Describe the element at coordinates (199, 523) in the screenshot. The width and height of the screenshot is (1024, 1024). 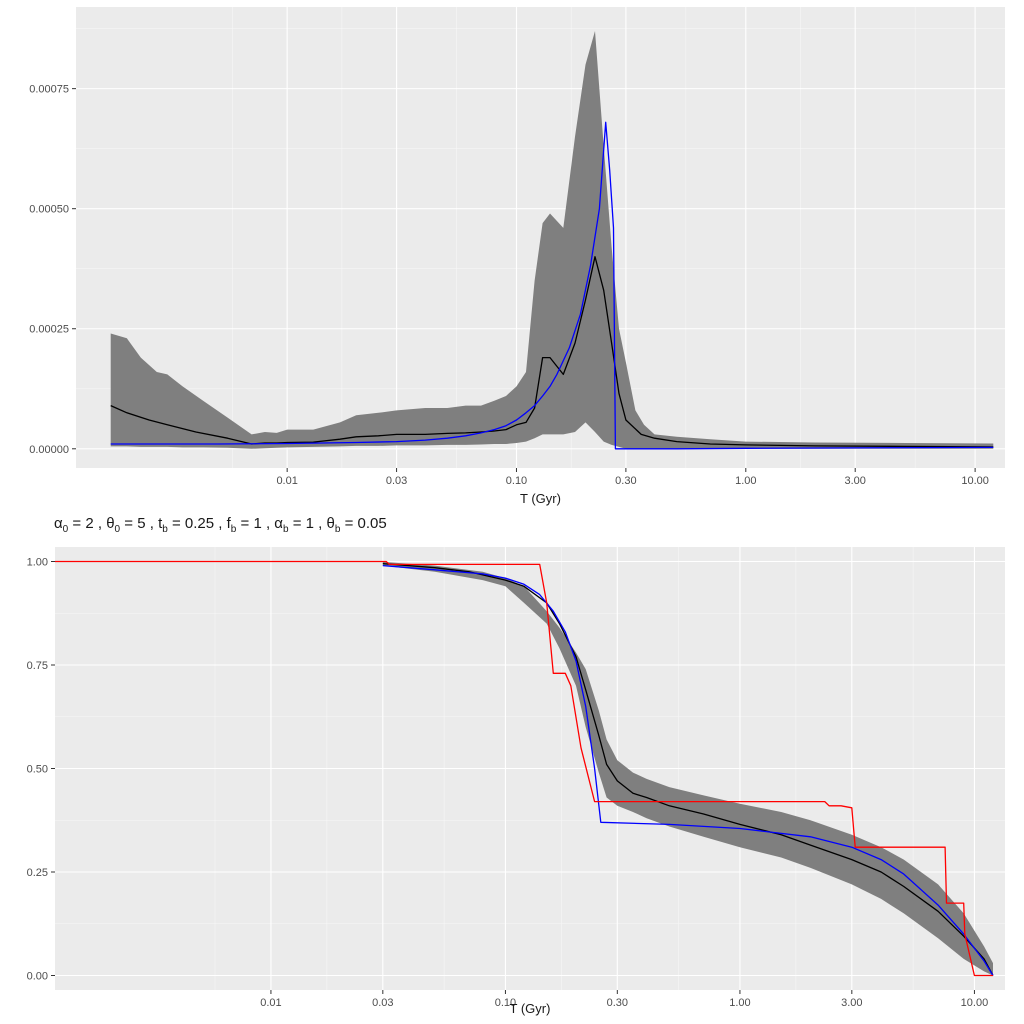
I see `tb-value: 0.25` at that location.